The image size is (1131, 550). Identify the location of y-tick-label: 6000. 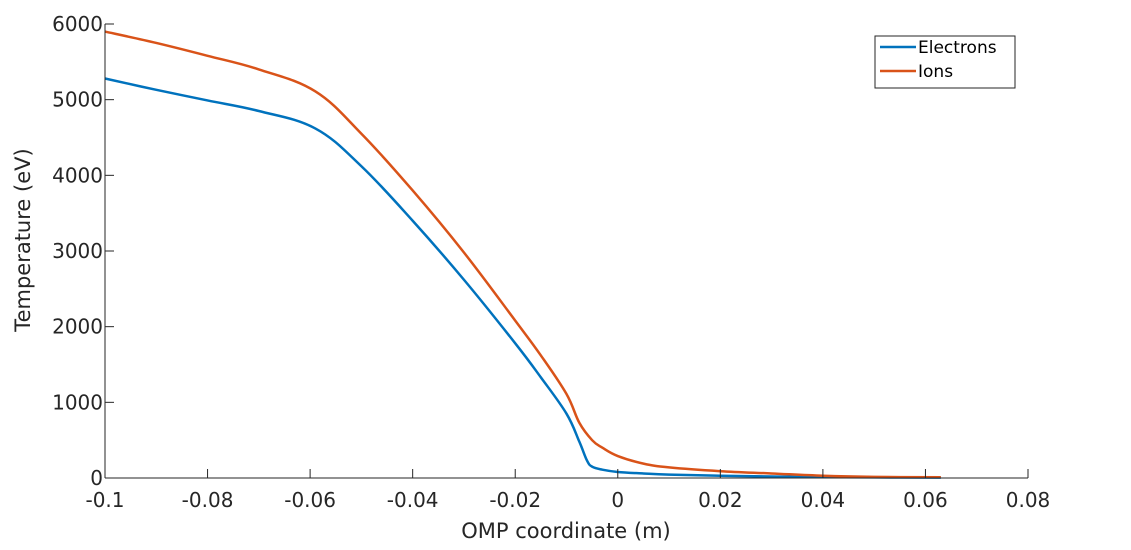
(77, 24).